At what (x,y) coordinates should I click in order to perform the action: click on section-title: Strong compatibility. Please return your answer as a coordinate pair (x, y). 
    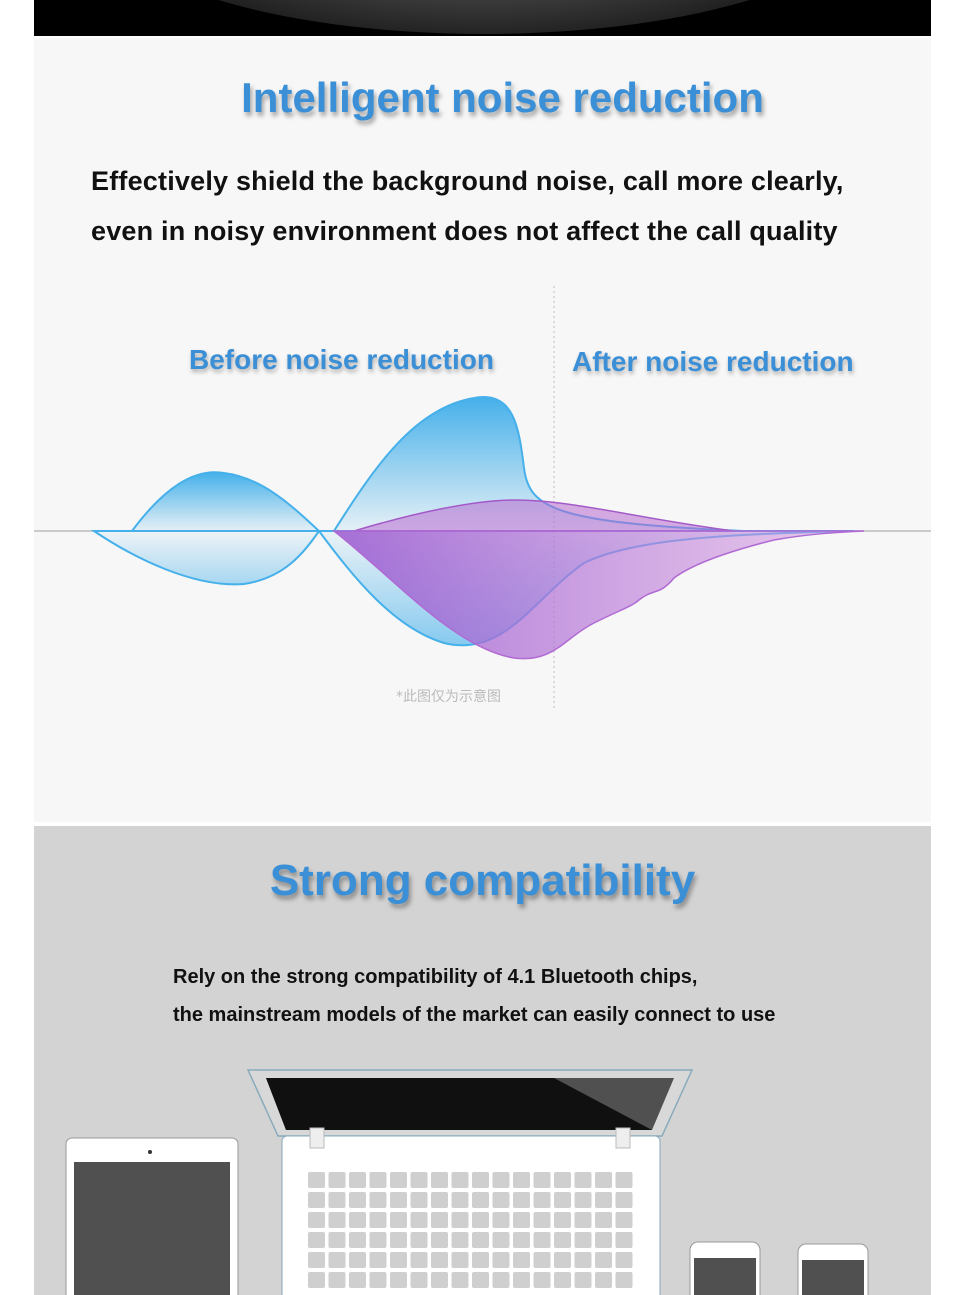
    Looking at the image, I should click on (482, 880).